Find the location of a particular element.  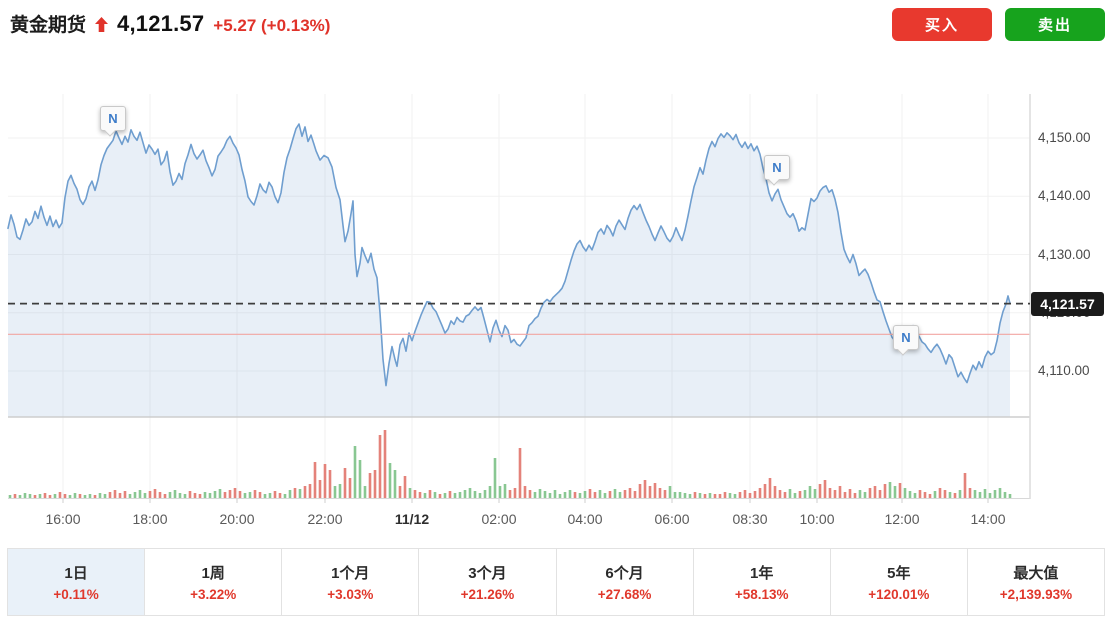

buy-button: 买入 is located at coordinates (942, 24).